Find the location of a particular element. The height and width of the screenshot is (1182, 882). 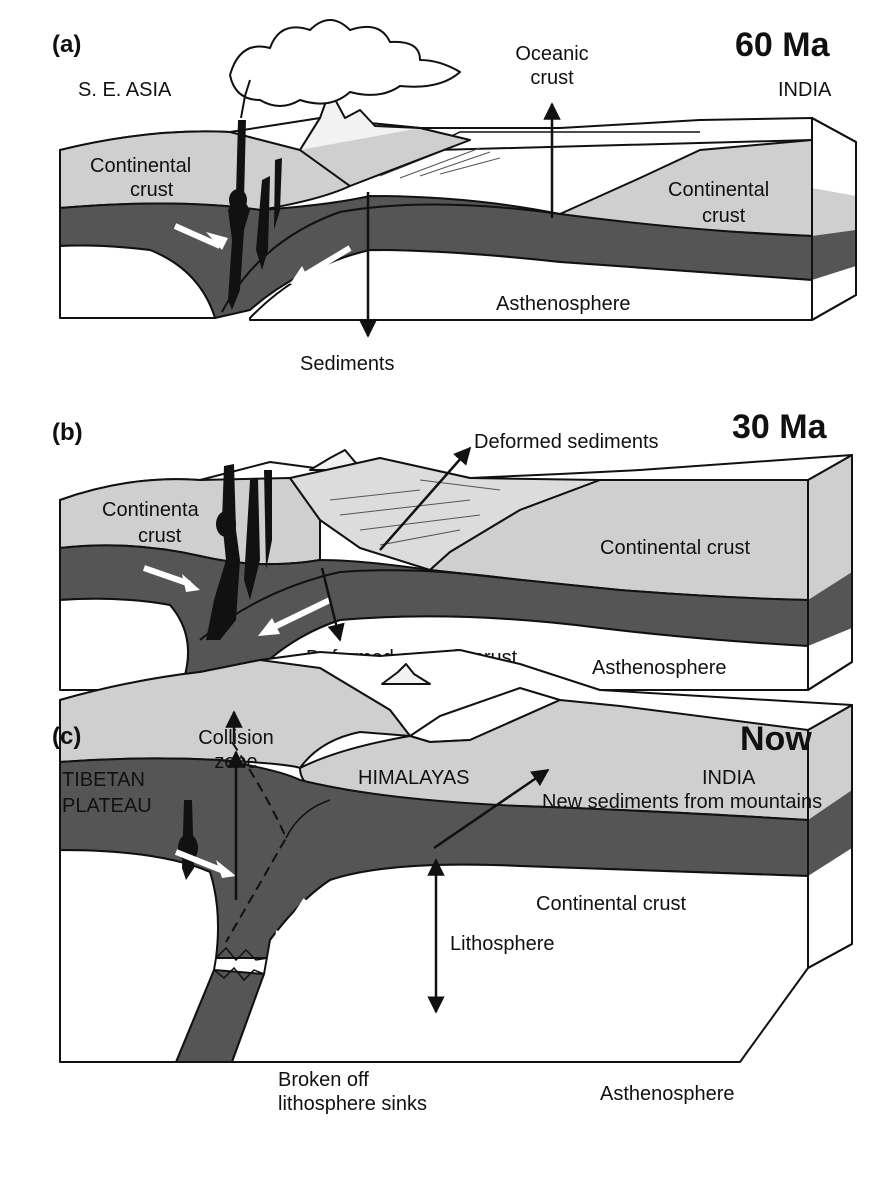

panel-a-letter: (a) is located at coordinates (66, 44).